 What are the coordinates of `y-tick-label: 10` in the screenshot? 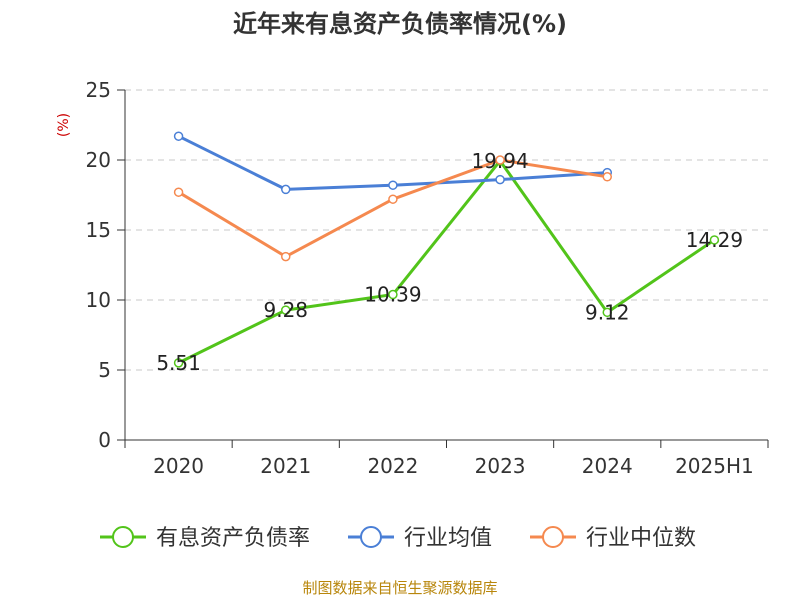 It's located at (98, 300).